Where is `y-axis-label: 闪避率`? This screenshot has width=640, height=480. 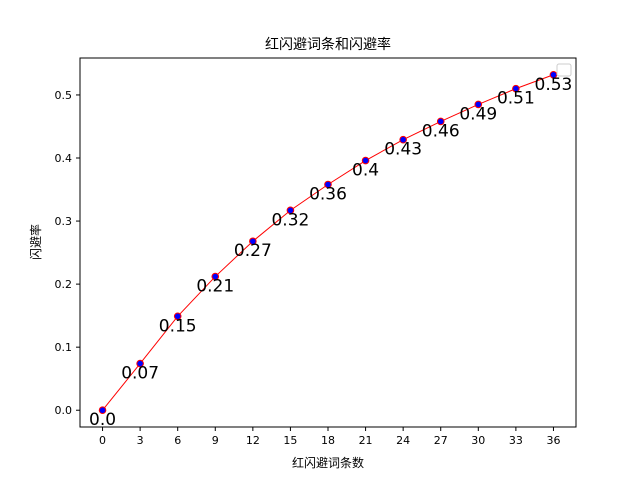
y-axis-label: 闪避率 is located at coordinates (35, 242).